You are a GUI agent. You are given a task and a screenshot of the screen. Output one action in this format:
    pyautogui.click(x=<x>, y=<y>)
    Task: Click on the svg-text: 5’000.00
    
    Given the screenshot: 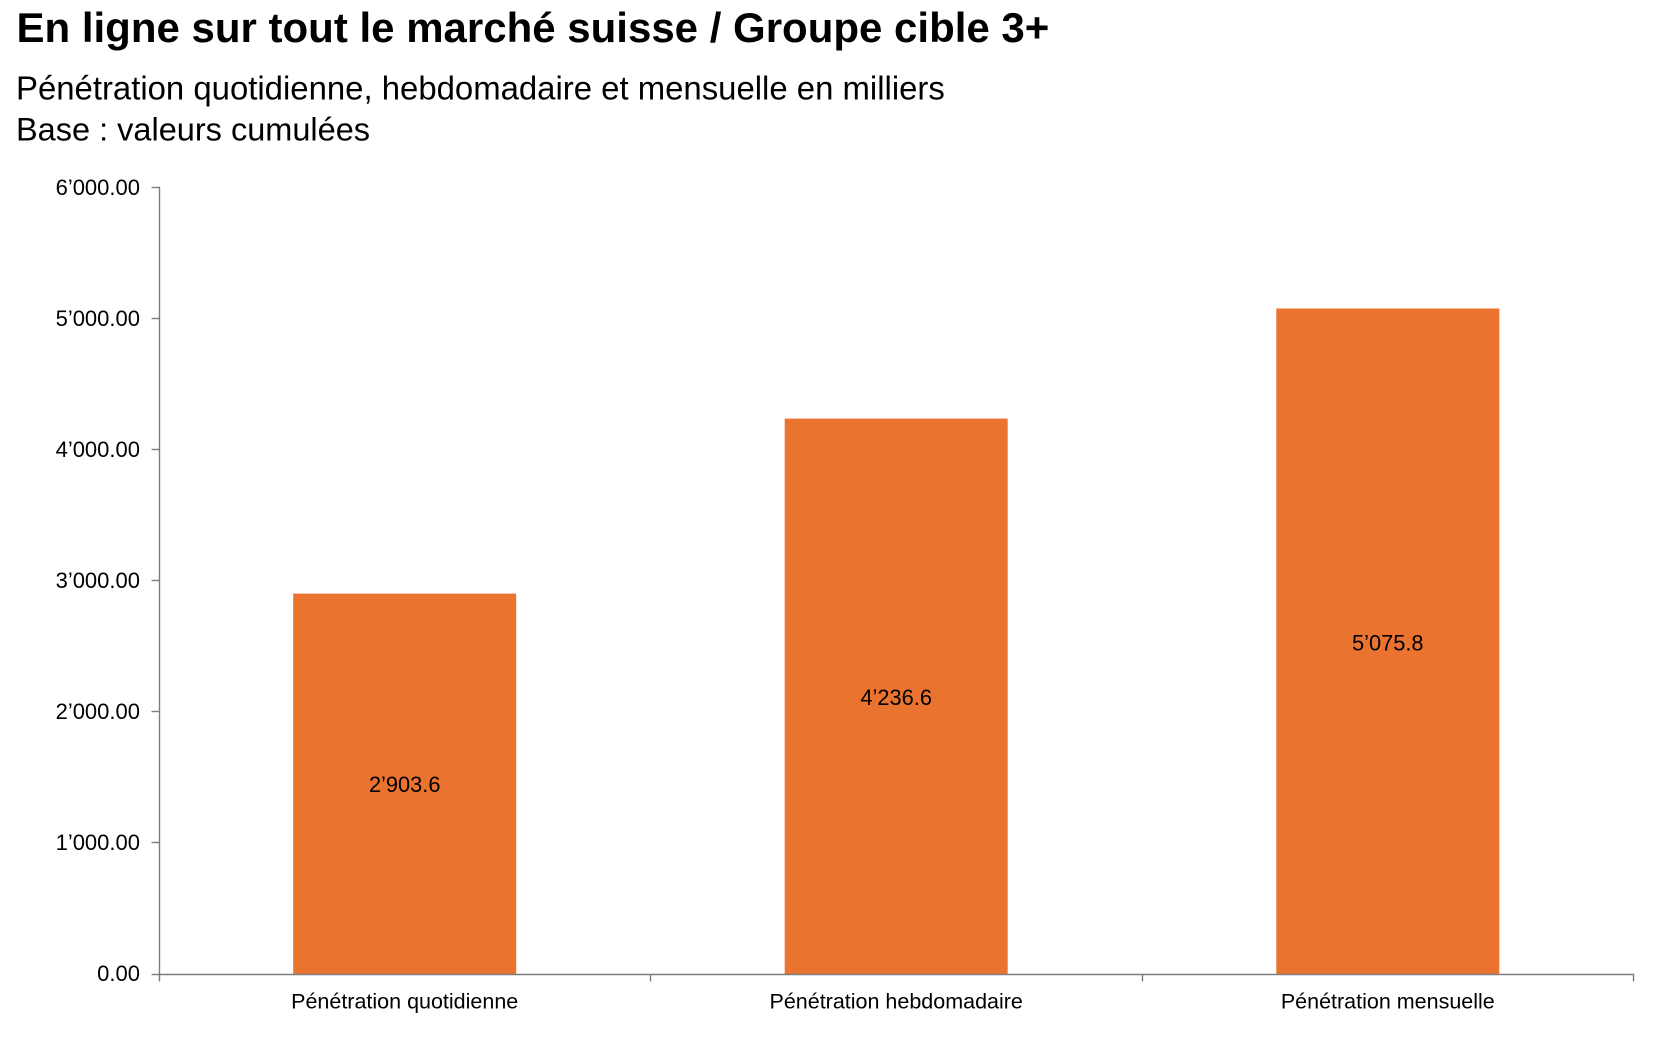 What is the action you would take?
    pyautogui.click(x=98, y=318)
    